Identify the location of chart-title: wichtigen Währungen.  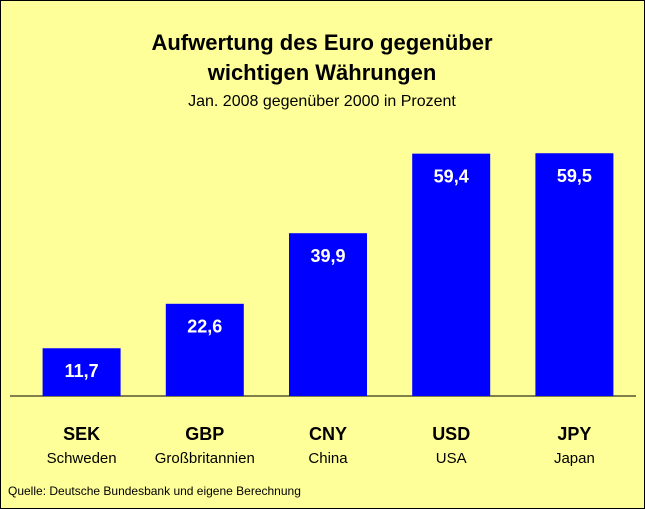
(322, 72).